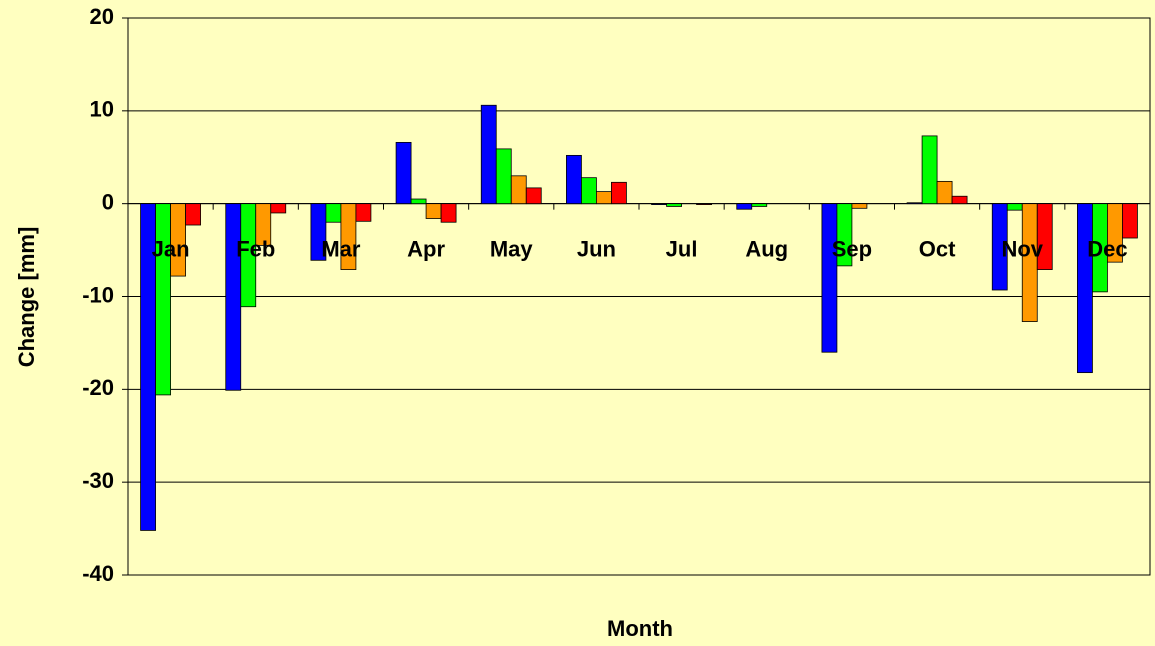  I want to click on y-tick-label: 20, so click(102, 16).